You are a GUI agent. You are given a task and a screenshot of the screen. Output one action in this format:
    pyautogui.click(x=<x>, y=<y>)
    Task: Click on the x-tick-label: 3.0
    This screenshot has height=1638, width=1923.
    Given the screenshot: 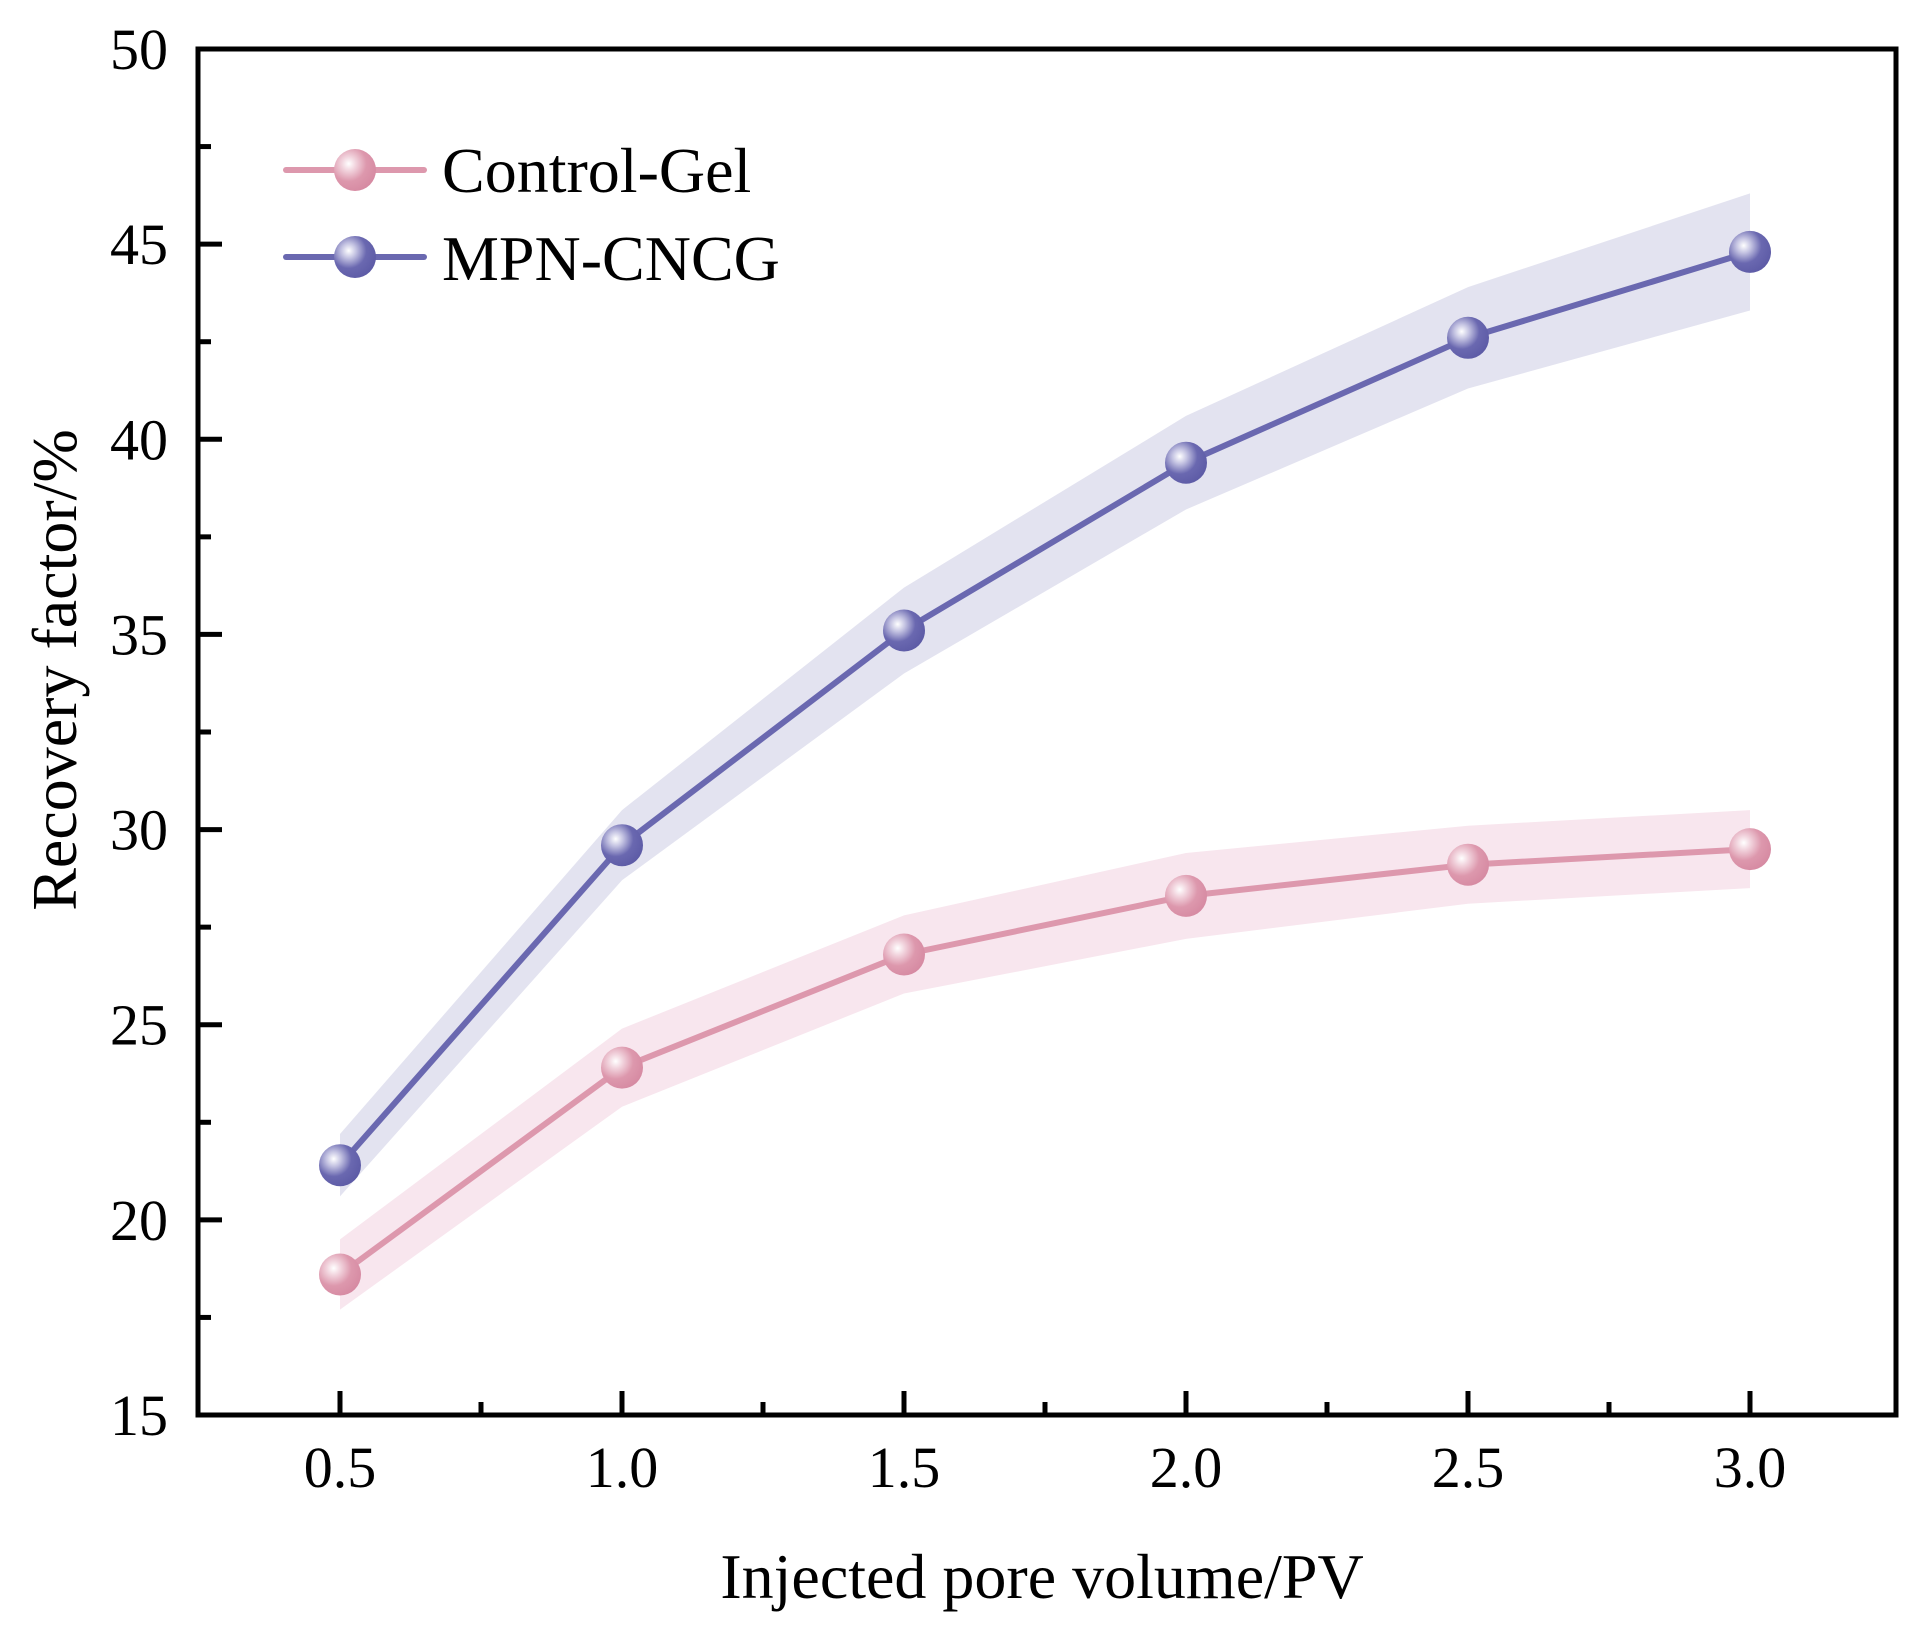 What is the action you would take?
    pyautogui.click(x=1750, y=1467)
    